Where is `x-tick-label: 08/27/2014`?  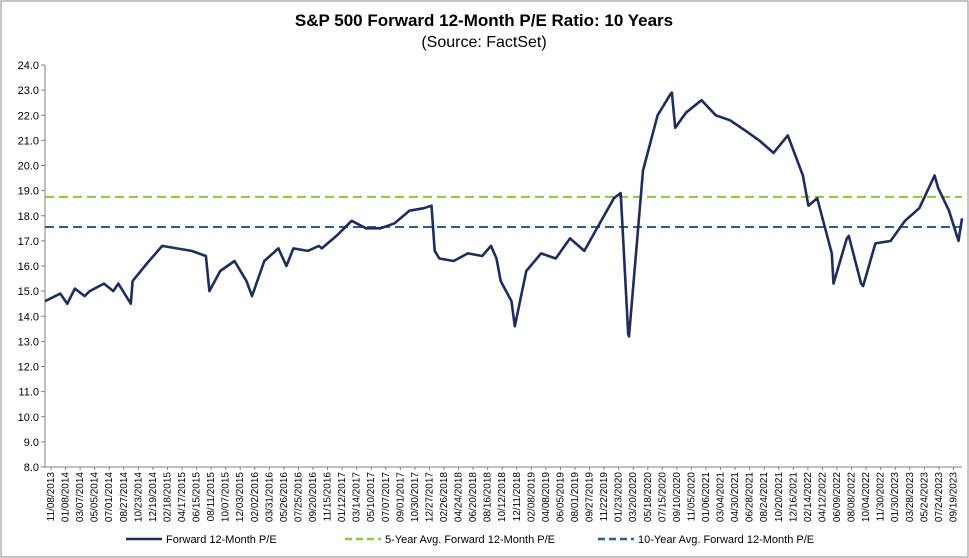 x-tick-label: 08/27/2014 is located at coordinates (124, 497).